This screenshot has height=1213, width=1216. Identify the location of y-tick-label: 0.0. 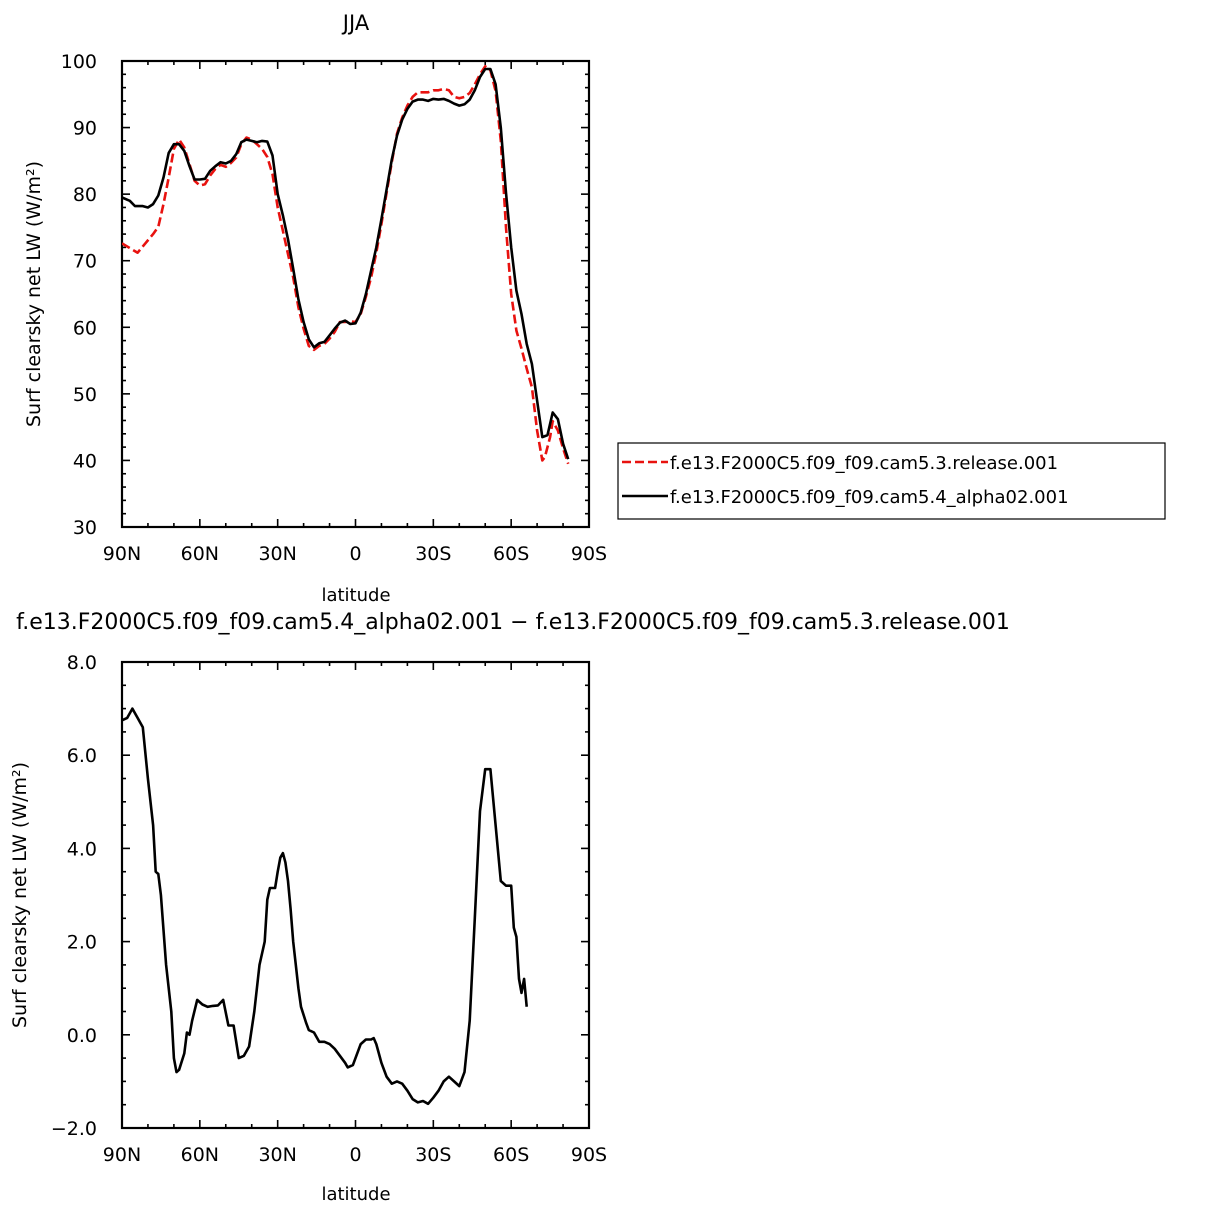
(82, 1036).